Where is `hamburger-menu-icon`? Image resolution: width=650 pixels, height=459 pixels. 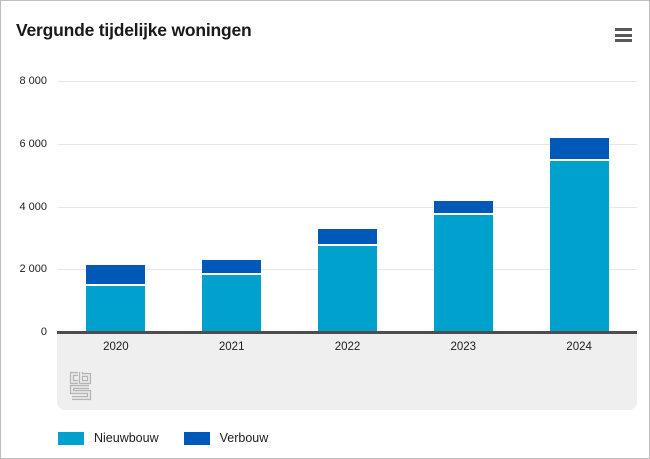 hamburger-menu-icon is located at coordinates (623, 35).